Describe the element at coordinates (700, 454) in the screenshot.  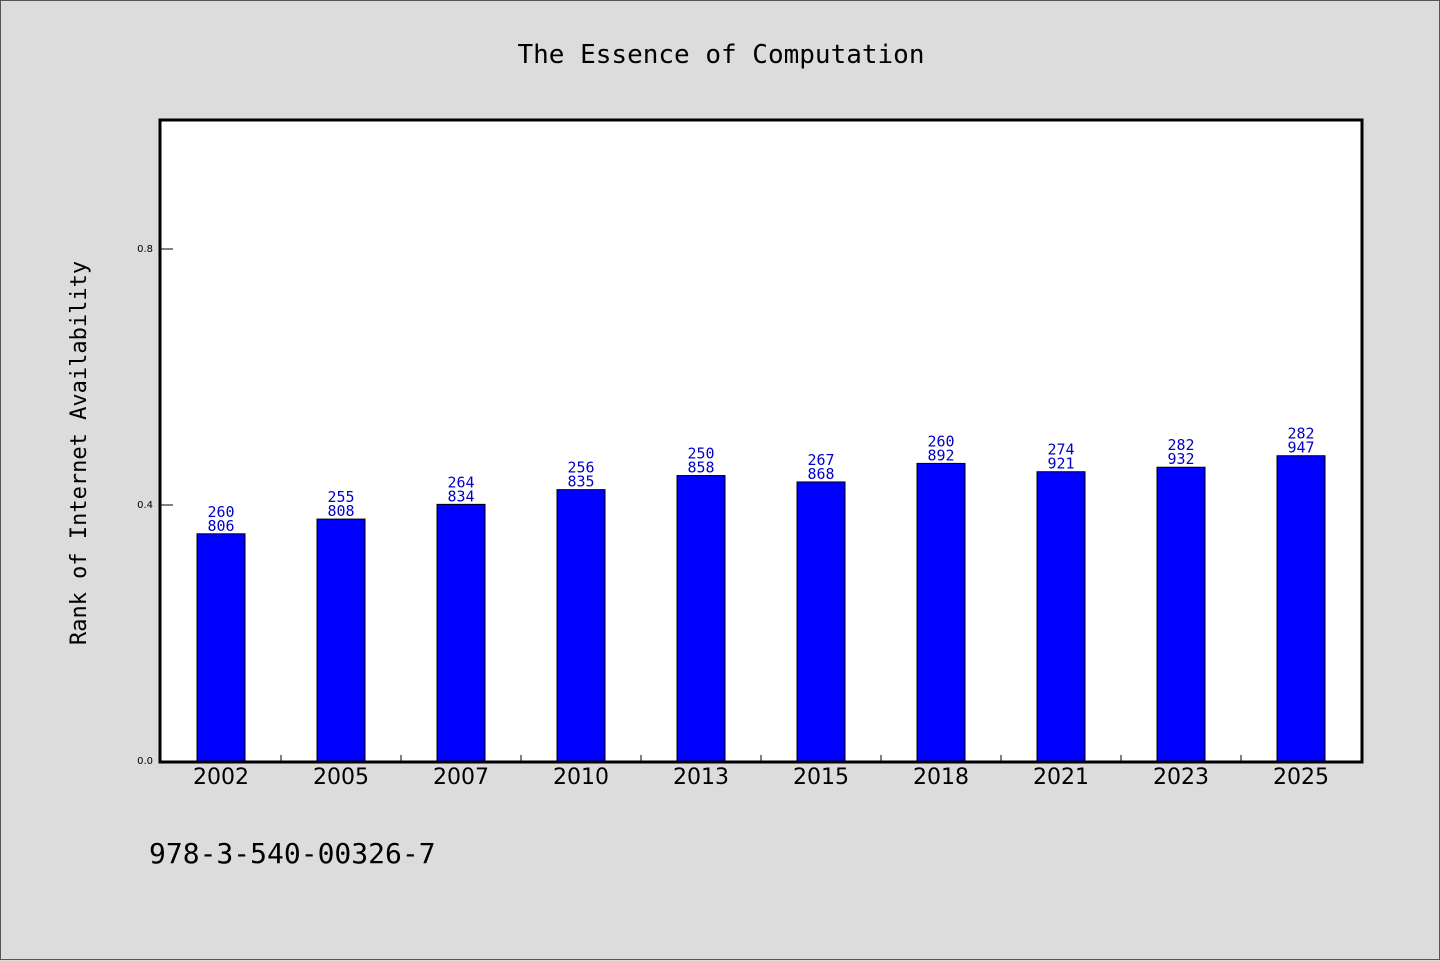
I see `data-label: 250` at that location.